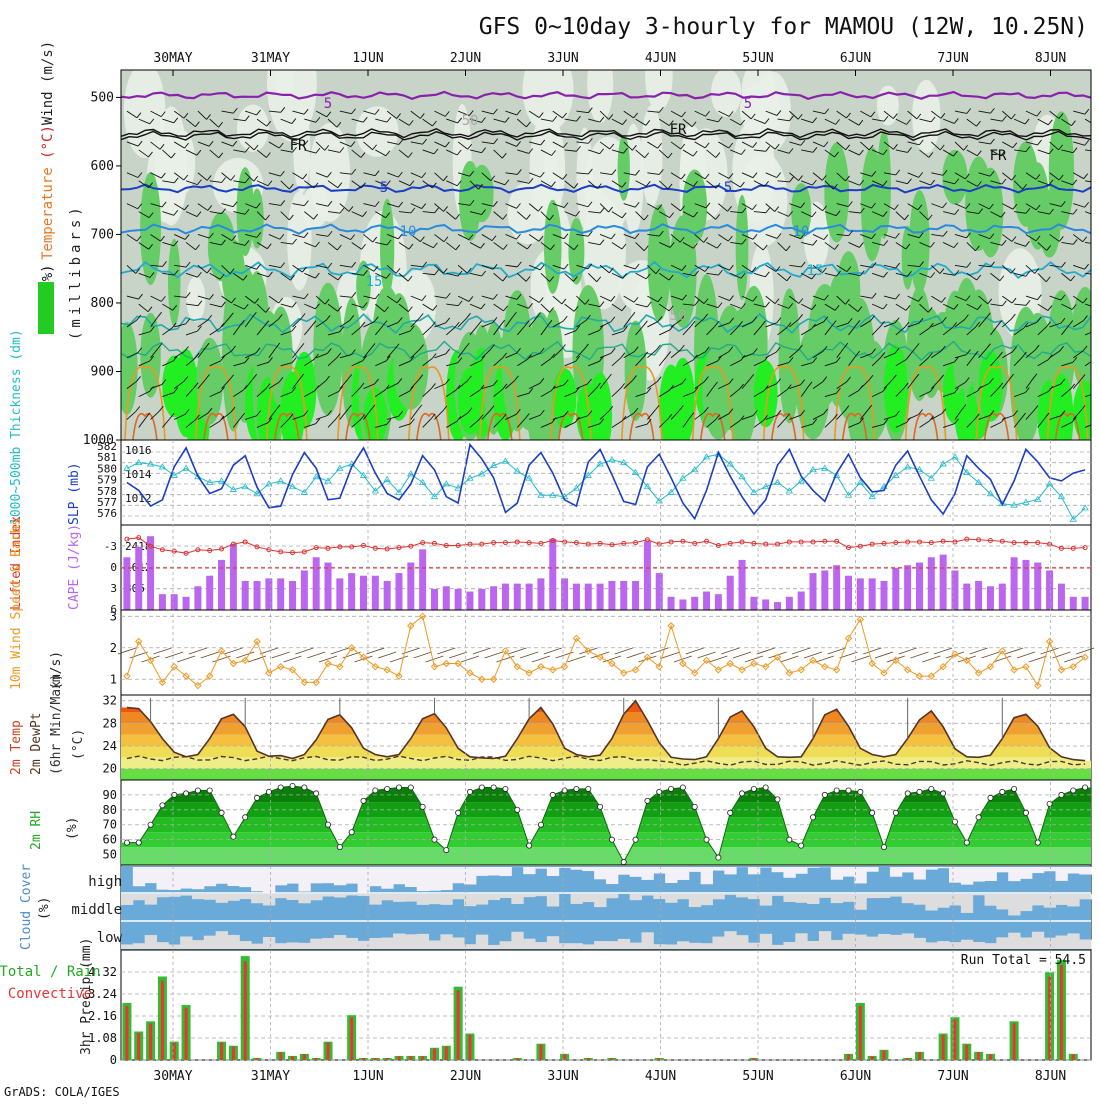  I want to click on pressure-tick-label: 500, so click(102, 97).